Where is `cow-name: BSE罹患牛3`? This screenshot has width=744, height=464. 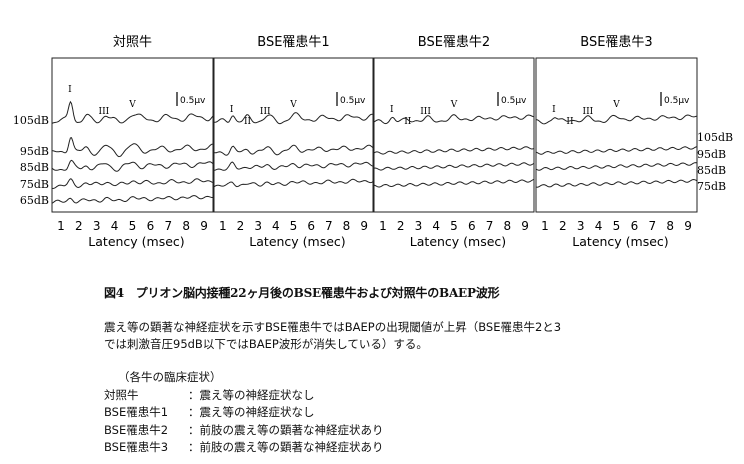 cow-name: BSE罹患牛3 is located at coordinates (136, 447).